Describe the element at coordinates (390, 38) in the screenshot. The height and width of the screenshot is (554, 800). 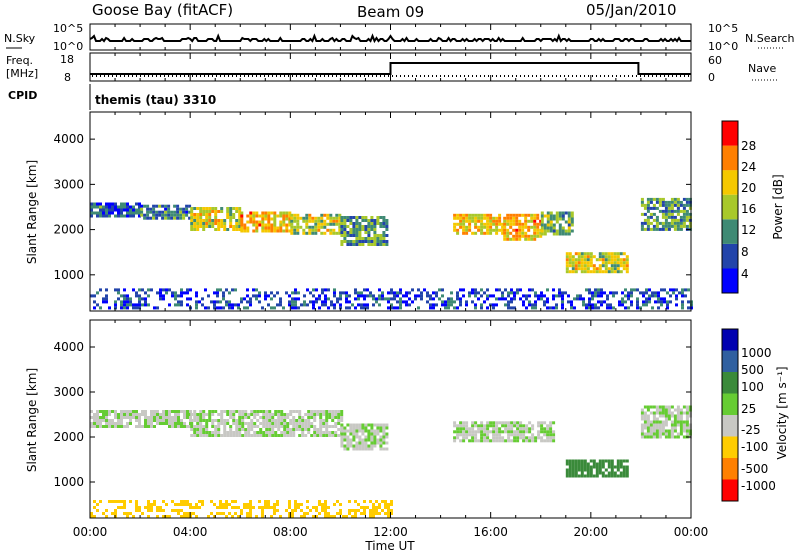
I see `nsky-line` at that location.